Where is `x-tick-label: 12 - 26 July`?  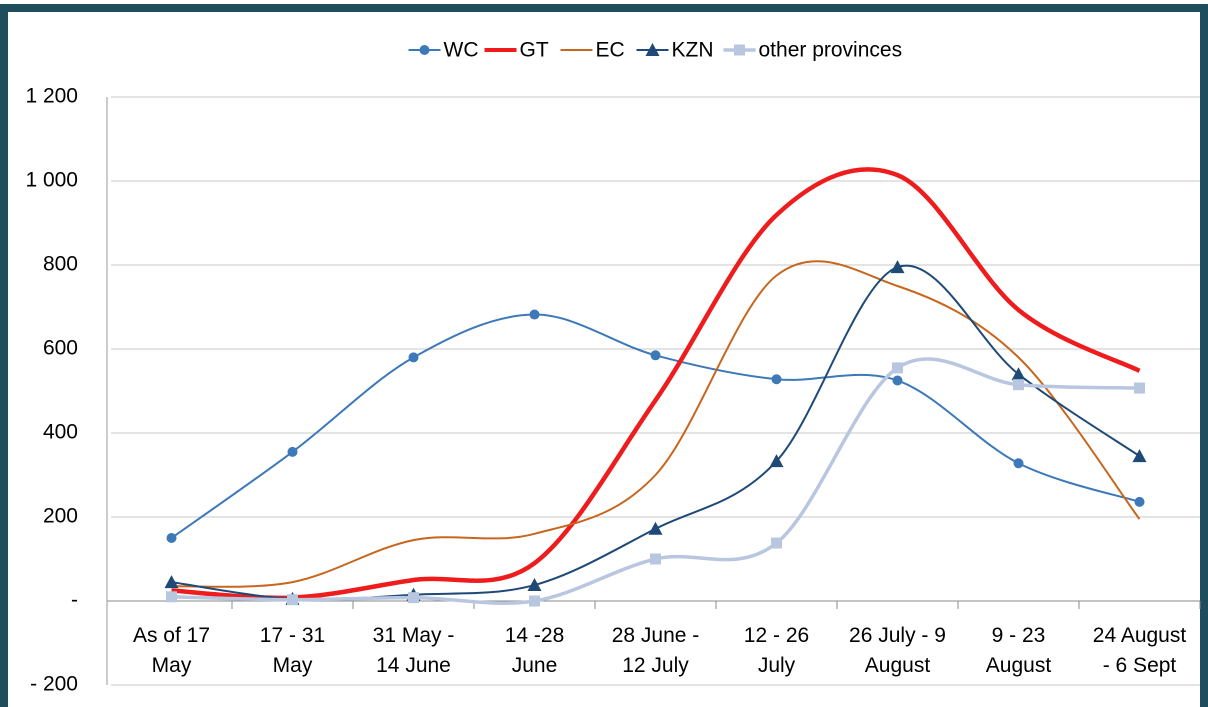
x-tick-label: 12 - 26 July is located at coordinates (776, 650).